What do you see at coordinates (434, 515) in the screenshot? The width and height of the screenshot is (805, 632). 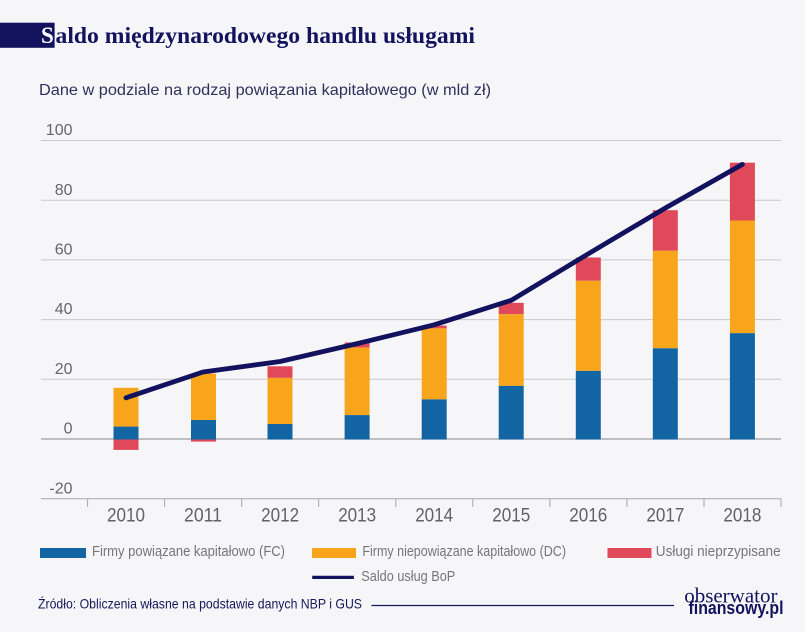 I see `svg-text: 2014` at bounding box center [434, 515].